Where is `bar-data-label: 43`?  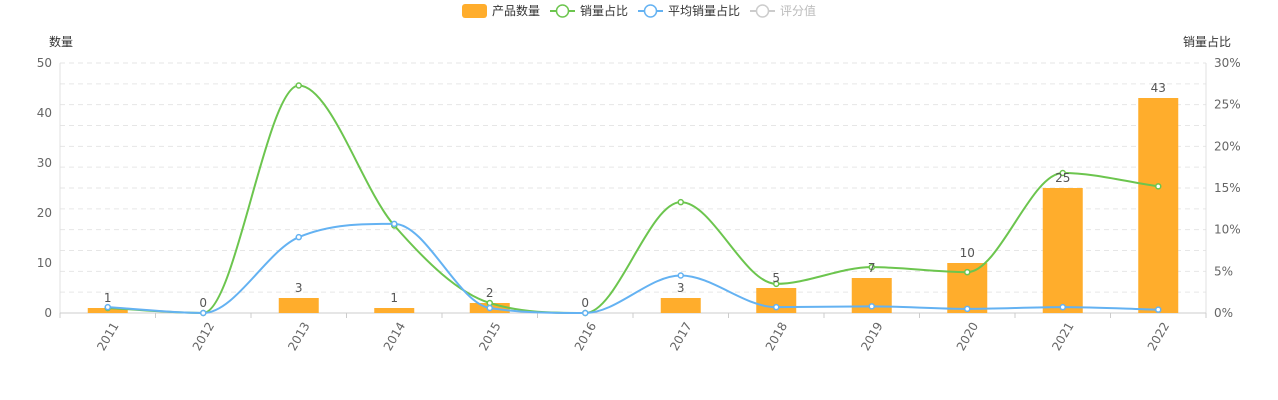 bar-data-label: 43 is located at coordinates (1158, 88).